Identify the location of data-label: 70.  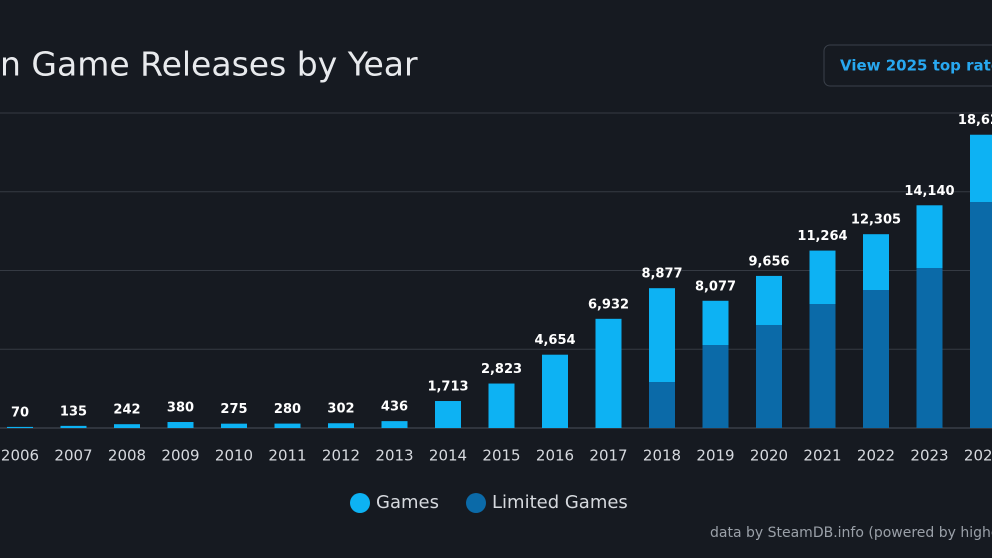
(20, 412).